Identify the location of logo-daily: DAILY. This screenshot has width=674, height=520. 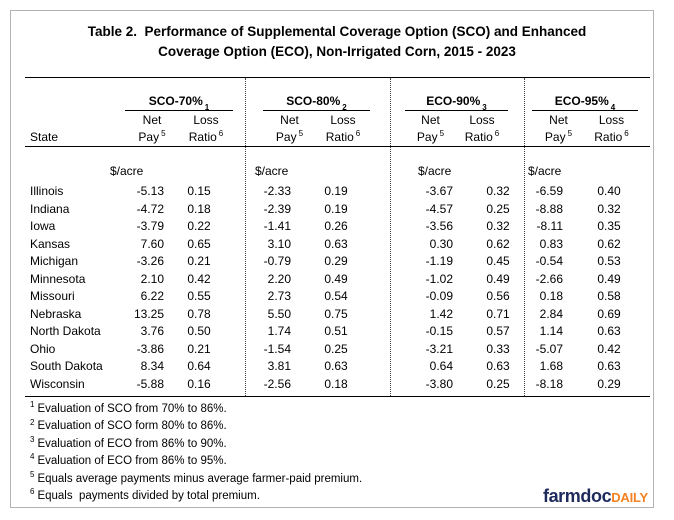
(629, 497).